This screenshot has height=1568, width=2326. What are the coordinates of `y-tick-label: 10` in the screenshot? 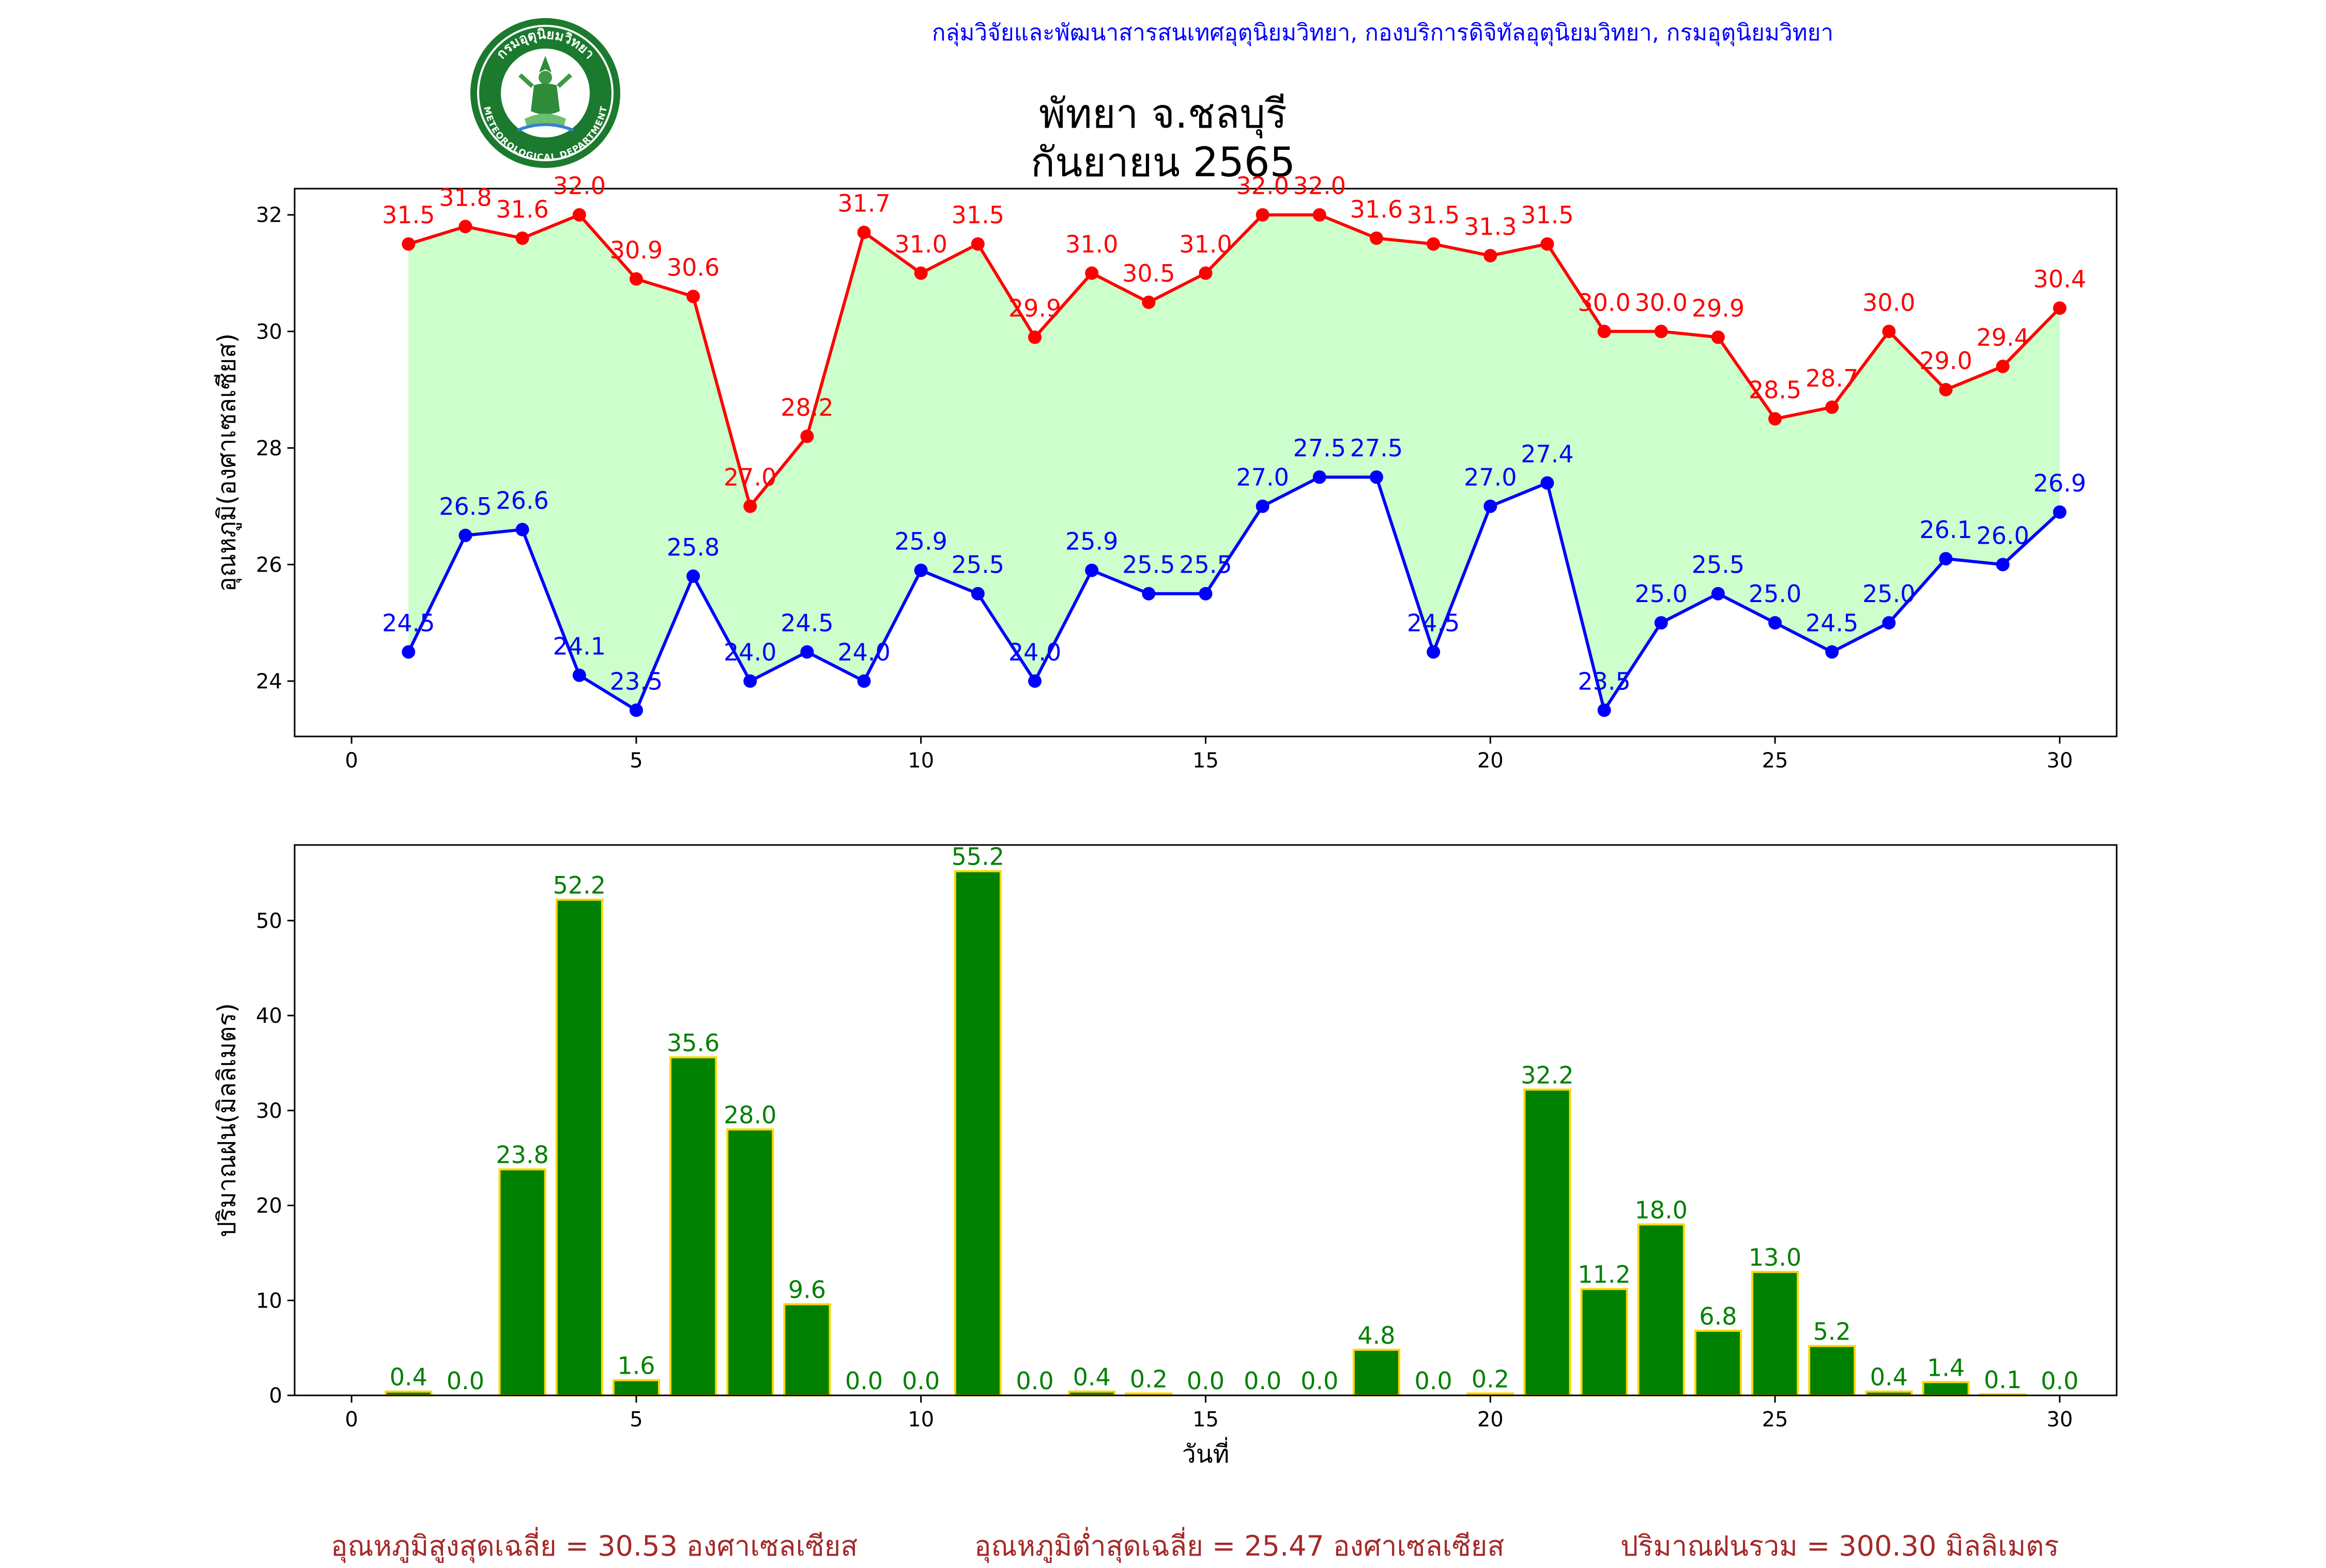 It's located at (269, 1301).